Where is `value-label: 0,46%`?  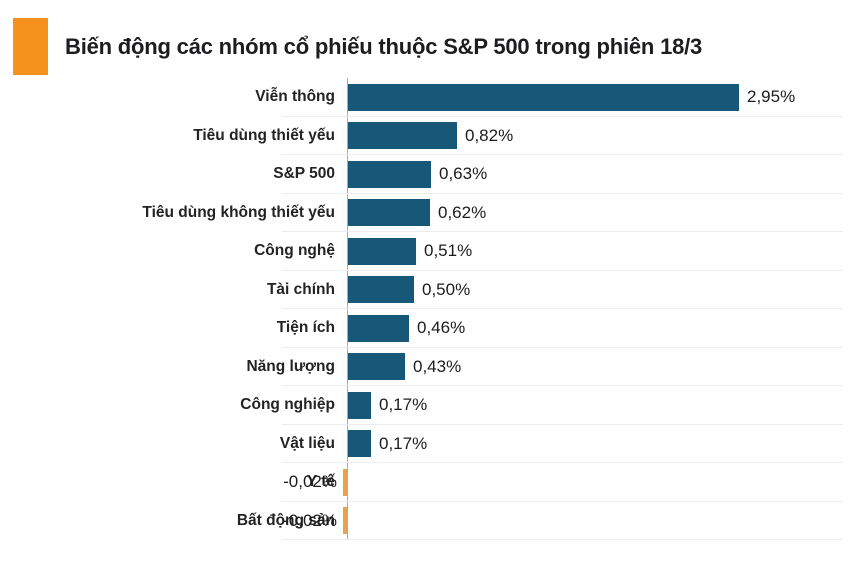
value-label: 0,46% is located at coordinates (441, 328).